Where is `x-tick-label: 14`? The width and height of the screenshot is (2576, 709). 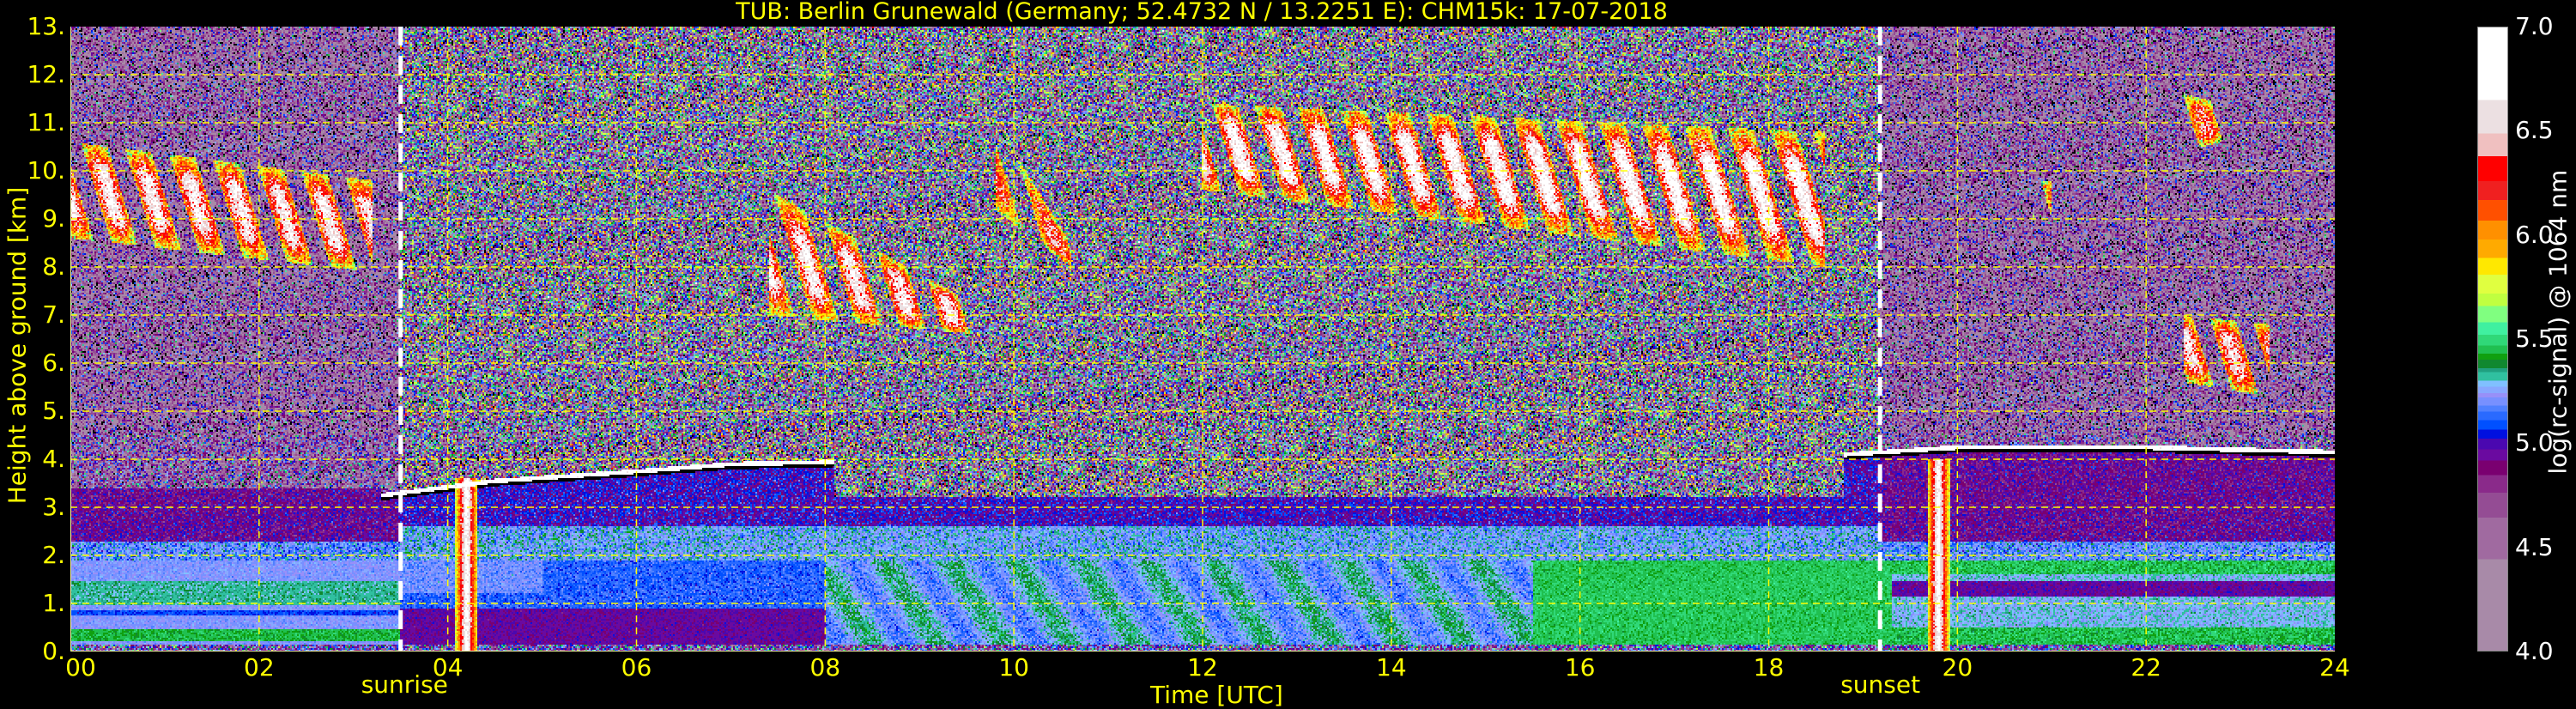
x-tick-label: 14 is located at coordinates (1391, 667).